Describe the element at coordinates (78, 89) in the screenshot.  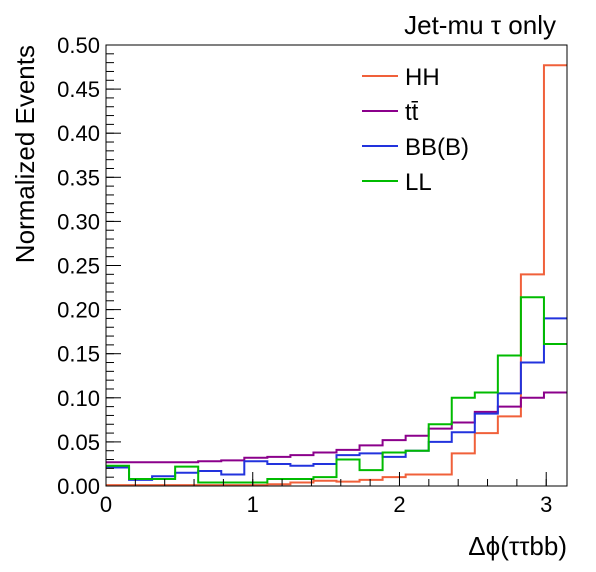
I see `y-tick-label: 0.45` at that location.